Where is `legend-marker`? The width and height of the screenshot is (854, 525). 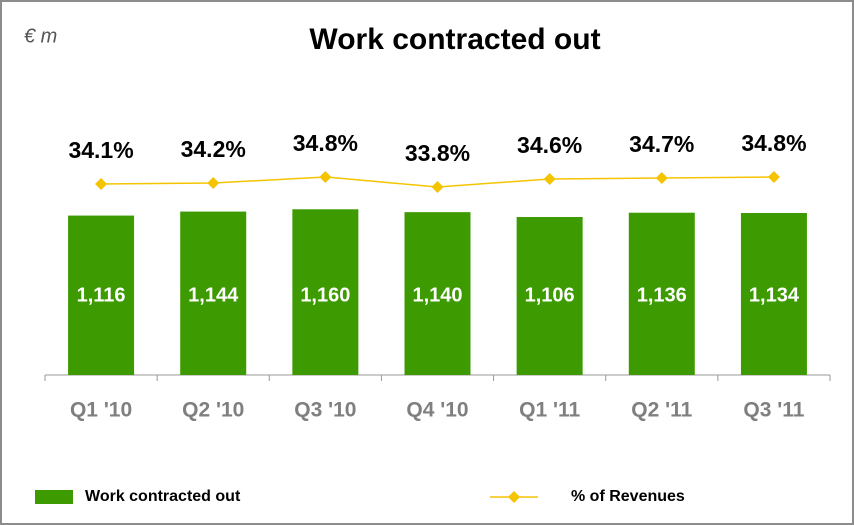 legend-marker is located at coordinates (514, 497).